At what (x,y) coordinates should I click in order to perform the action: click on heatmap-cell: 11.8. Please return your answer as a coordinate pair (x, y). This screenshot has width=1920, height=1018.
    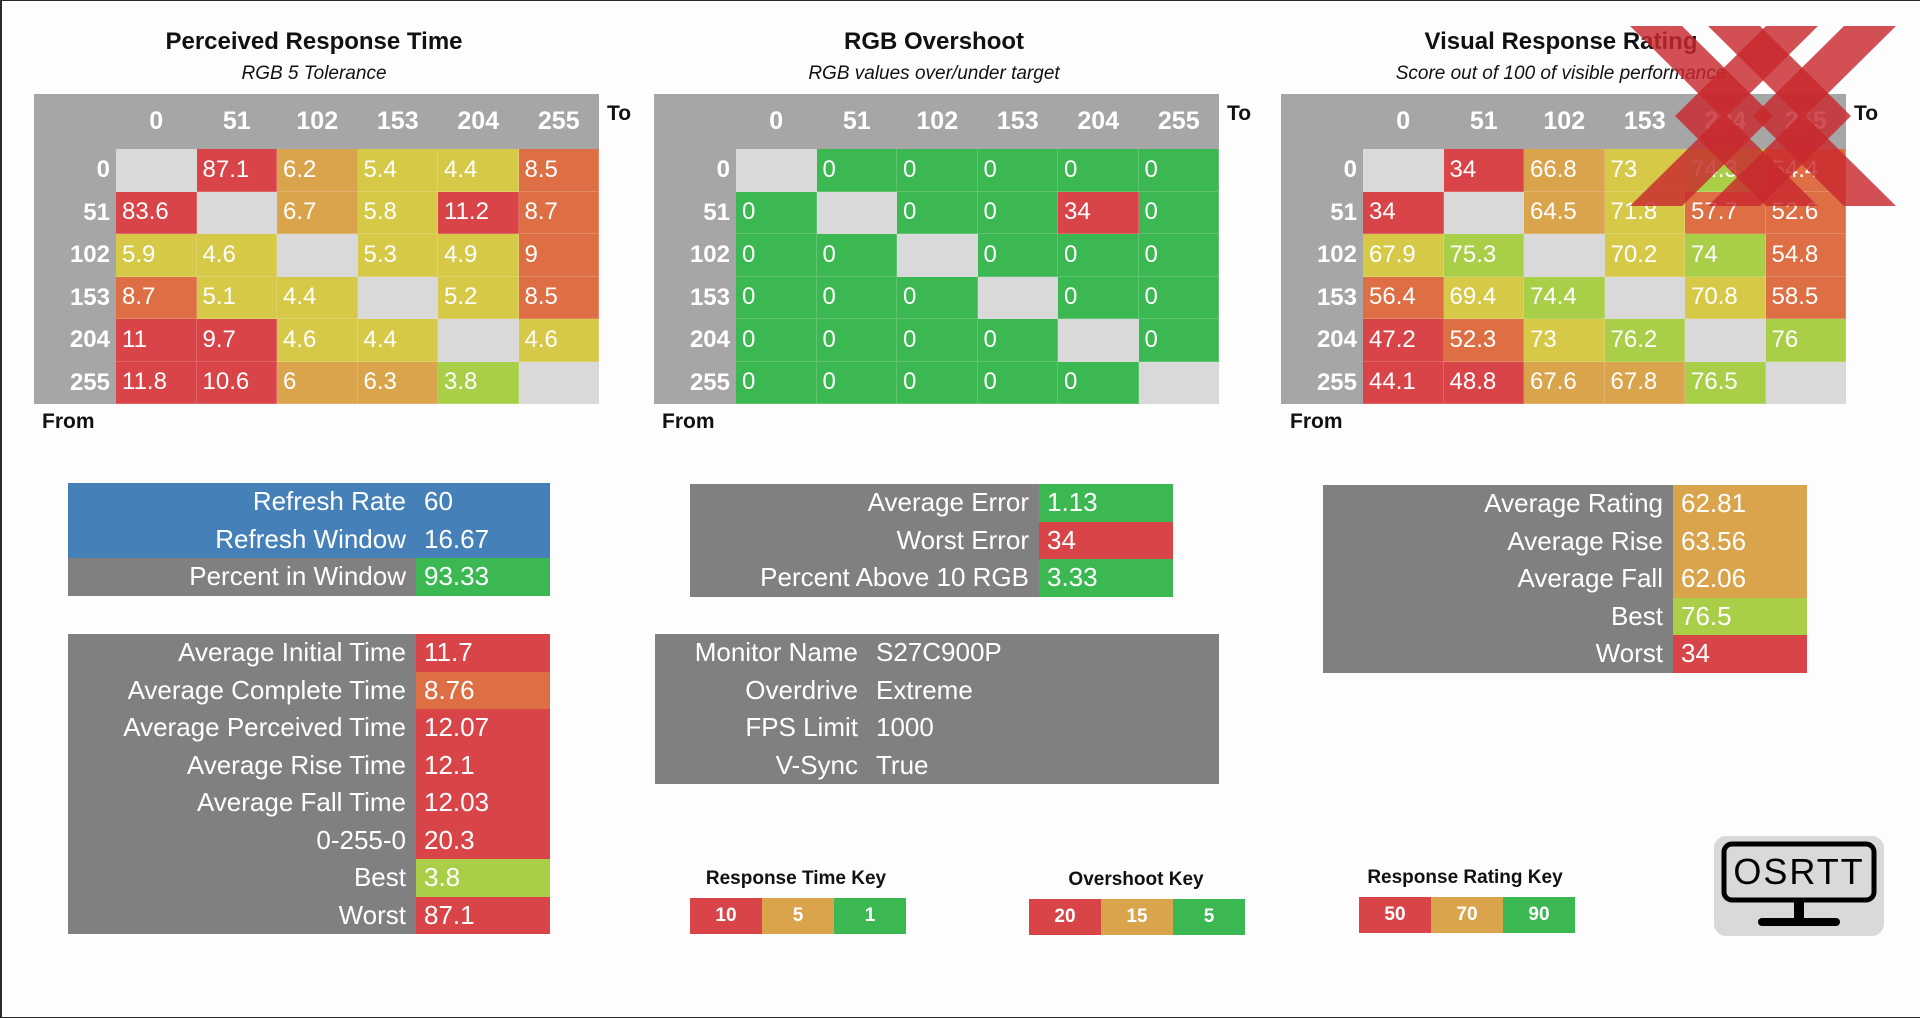
    Looking at the image, I should click on (156, 382).